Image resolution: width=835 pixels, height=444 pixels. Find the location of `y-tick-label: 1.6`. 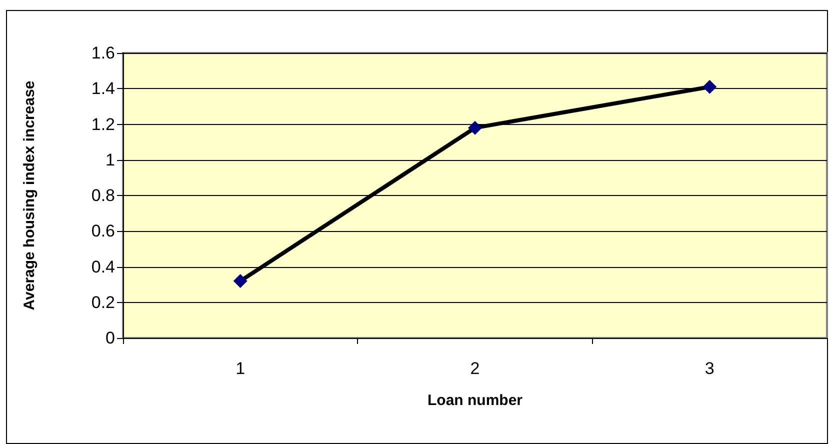

y-tick-label: 1.6 is located at coordinates (103, 53).